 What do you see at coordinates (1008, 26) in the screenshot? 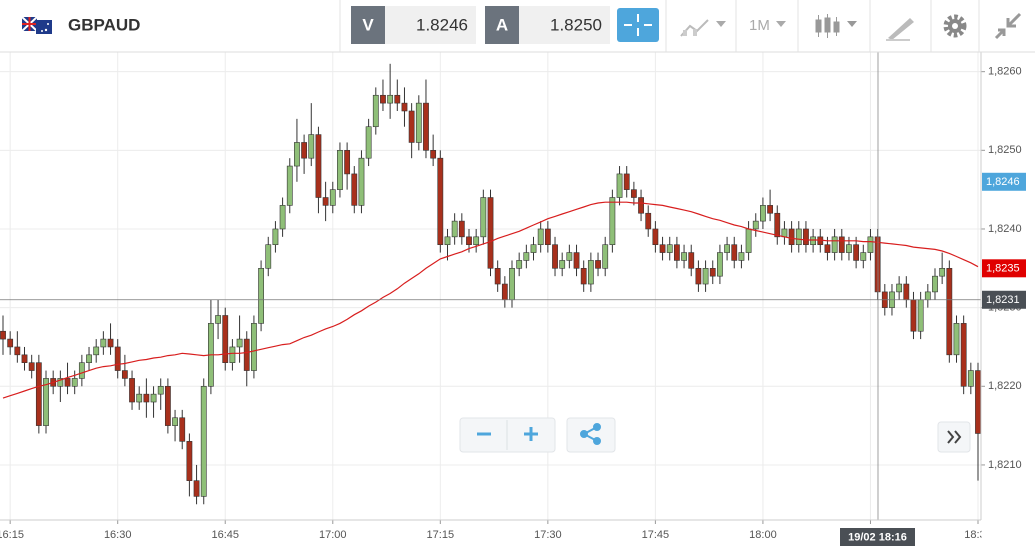
I see `collapse-button` at bounding box center [1008, 26].